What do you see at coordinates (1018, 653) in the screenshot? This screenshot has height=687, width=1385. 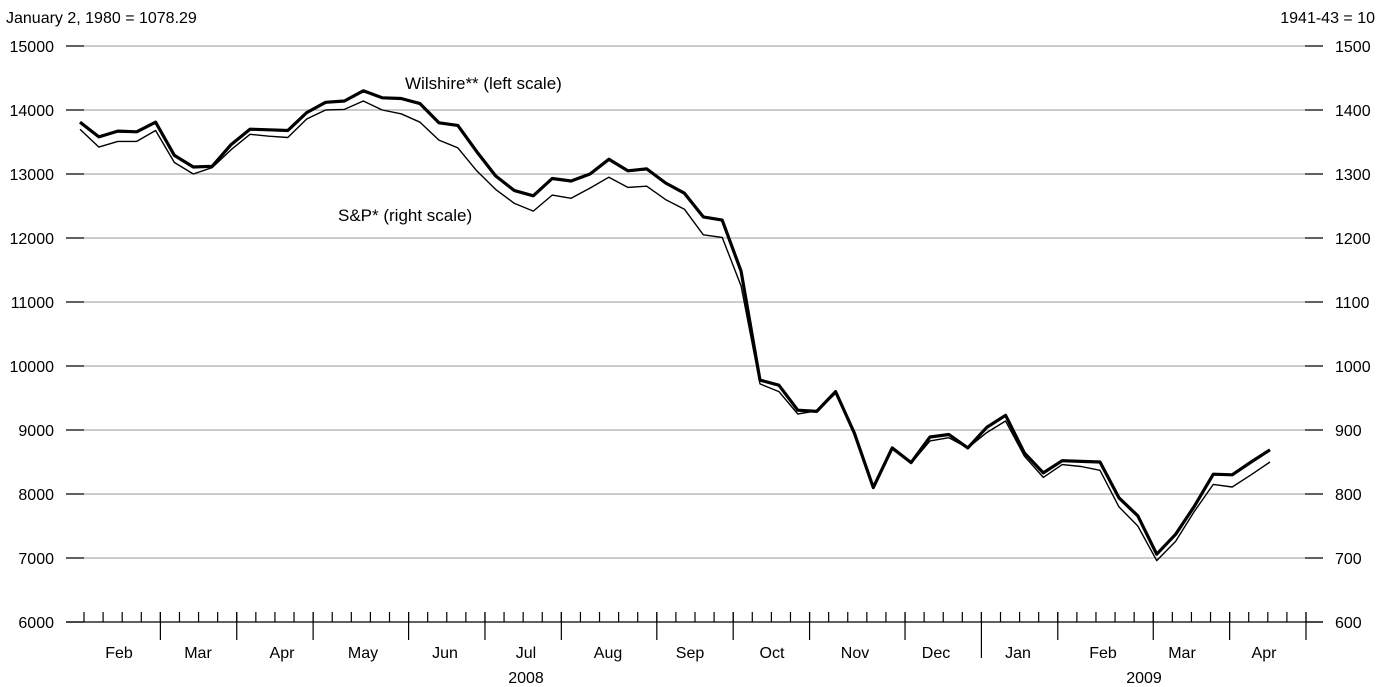 I see `month-label: Jan` at bounding box center [1018, 653].